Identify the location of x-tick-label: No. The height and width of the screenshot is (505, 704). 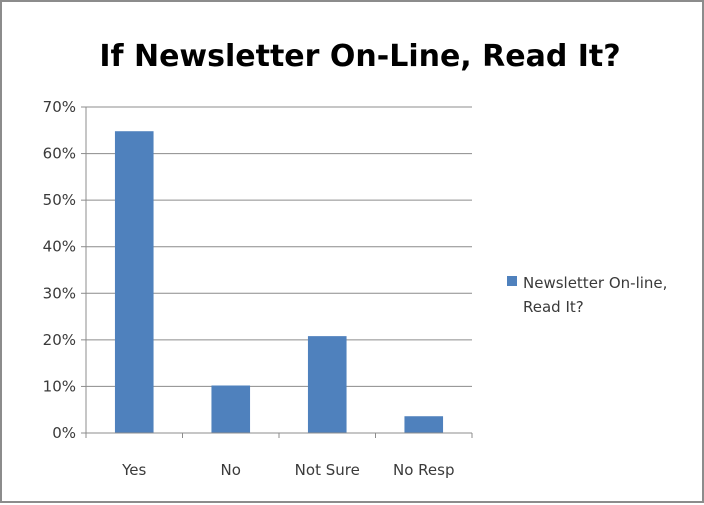
(231, 470).